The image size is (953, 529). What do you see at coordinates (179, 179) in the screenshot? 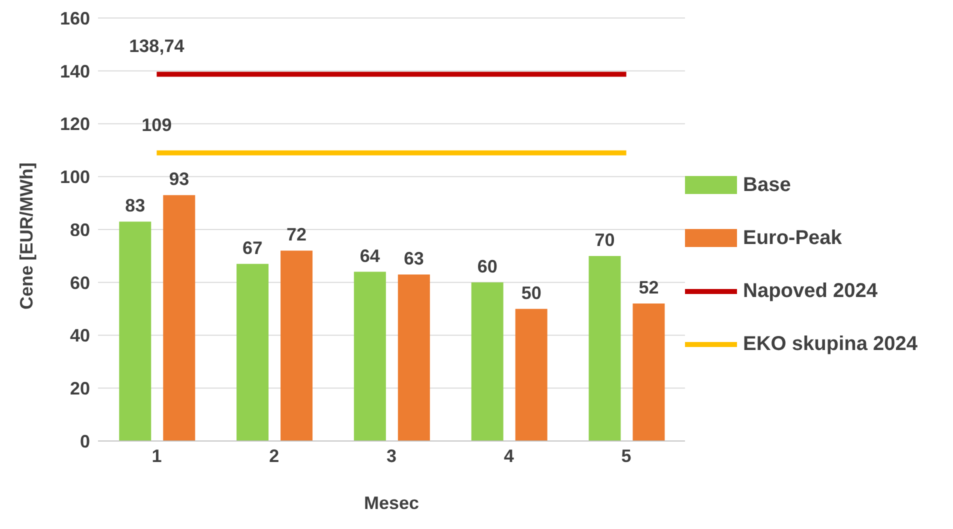
I see `data-label: 93` at bounding box center [179, 179].